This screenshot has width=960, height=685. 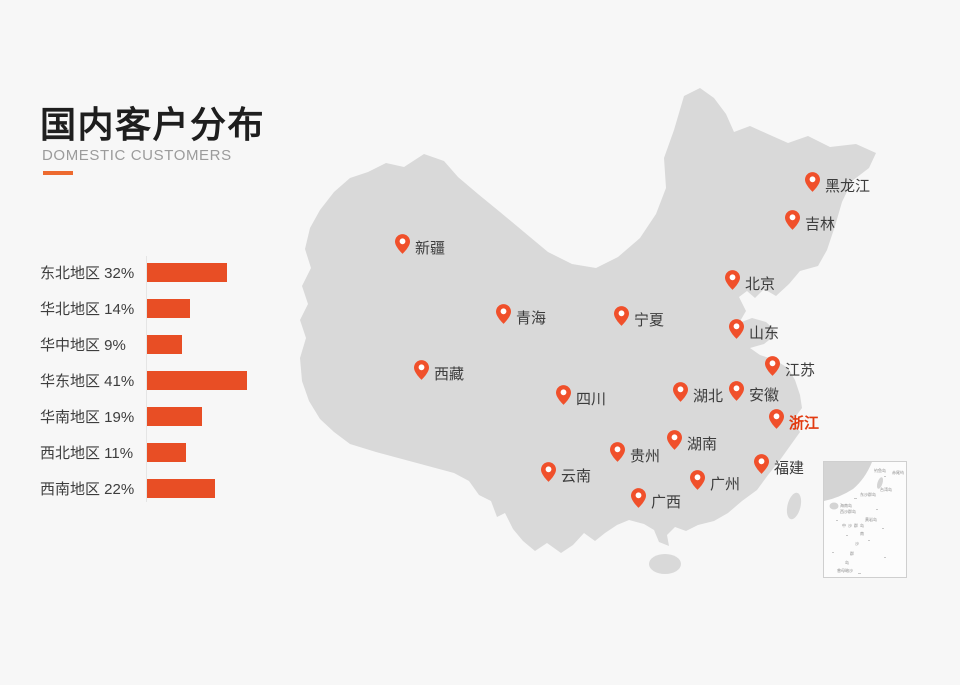 What do you see at coordinates (430, 248) in the screenshot?
I see `pin-label: 新疆` at bounding box center [430, 248].